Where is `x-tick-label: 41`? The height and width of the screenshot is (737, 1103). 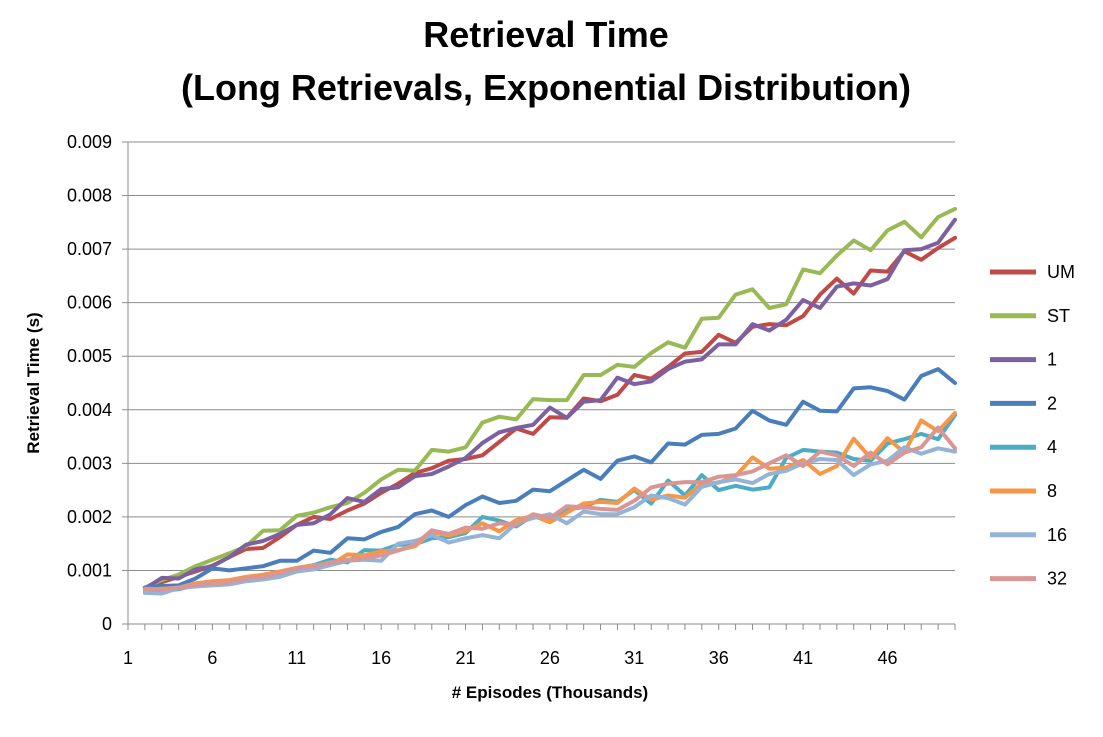 x-tick-label: 41 is located at coordinates (803, 658).